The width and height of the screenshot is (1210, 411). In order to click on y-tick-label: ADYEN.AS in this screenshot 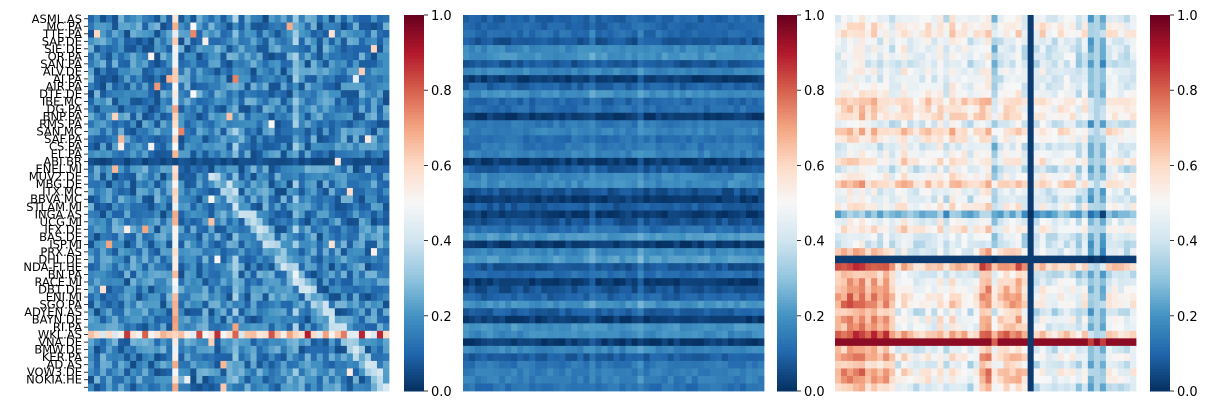, I will do `click(53, 312)`.